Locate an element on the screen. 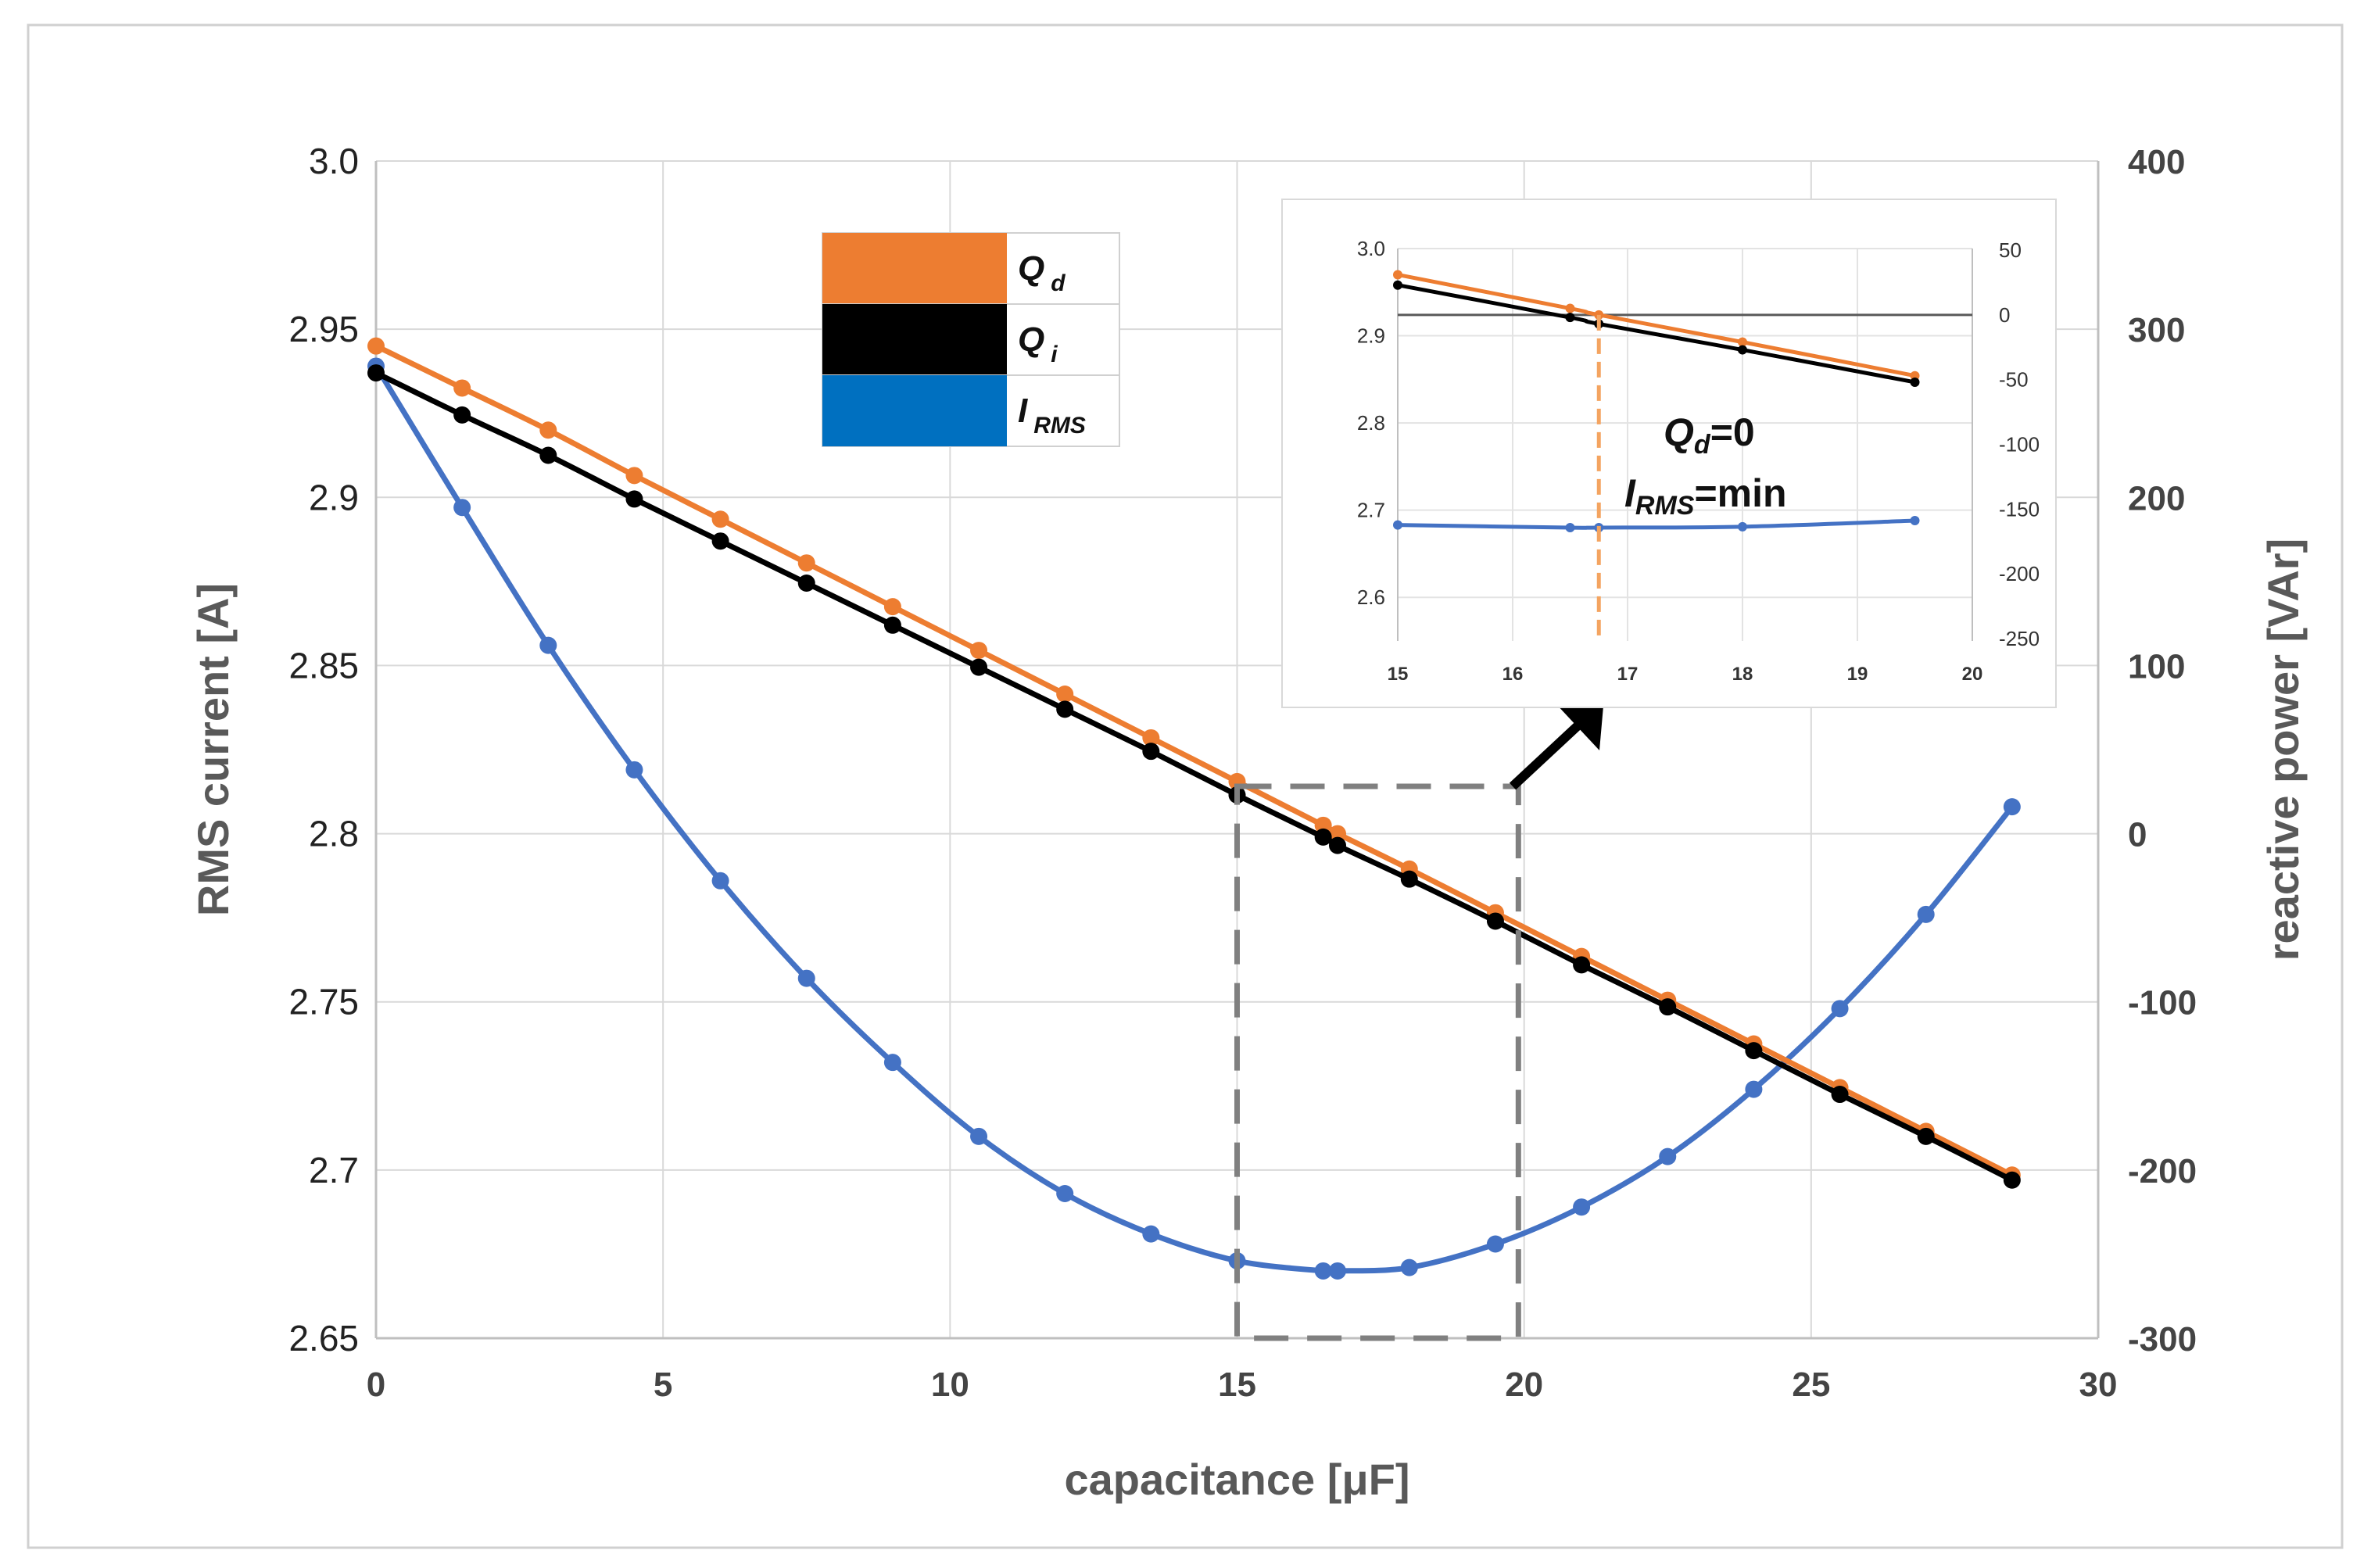  annotation-qd-zero: Qd=0 is located at coordinates (1709, 435).